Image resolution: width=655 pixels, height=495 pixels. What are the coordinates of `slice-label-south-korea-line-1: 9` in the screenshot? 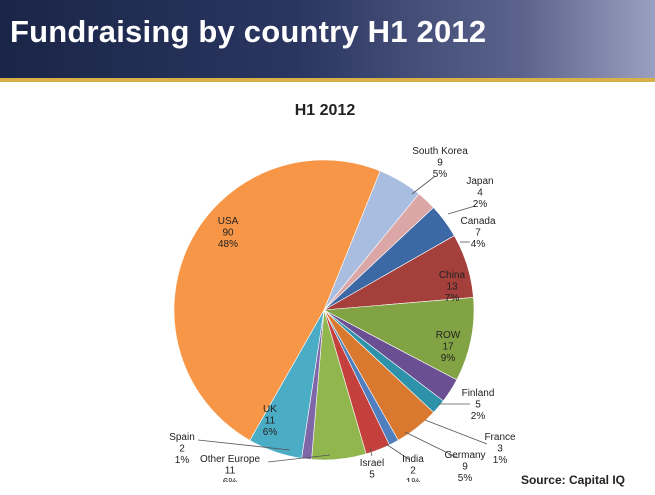 It's located at (440, 163).